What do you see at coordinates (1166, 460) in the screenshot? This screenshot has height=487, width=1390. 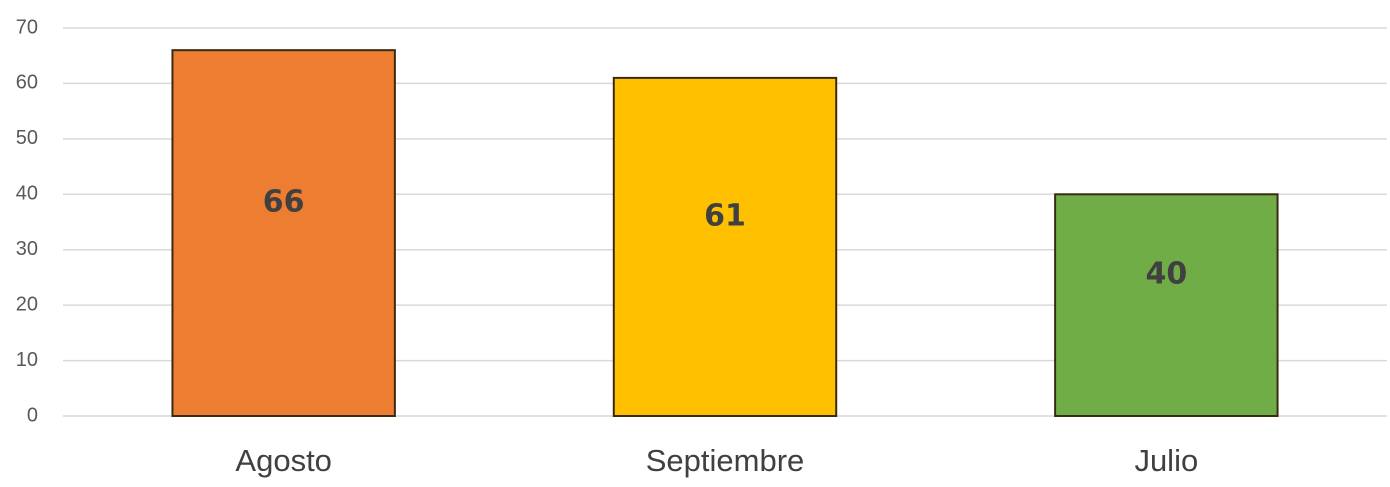 I see `x-tick-label: Julio` at bounding box center [1166, 460].